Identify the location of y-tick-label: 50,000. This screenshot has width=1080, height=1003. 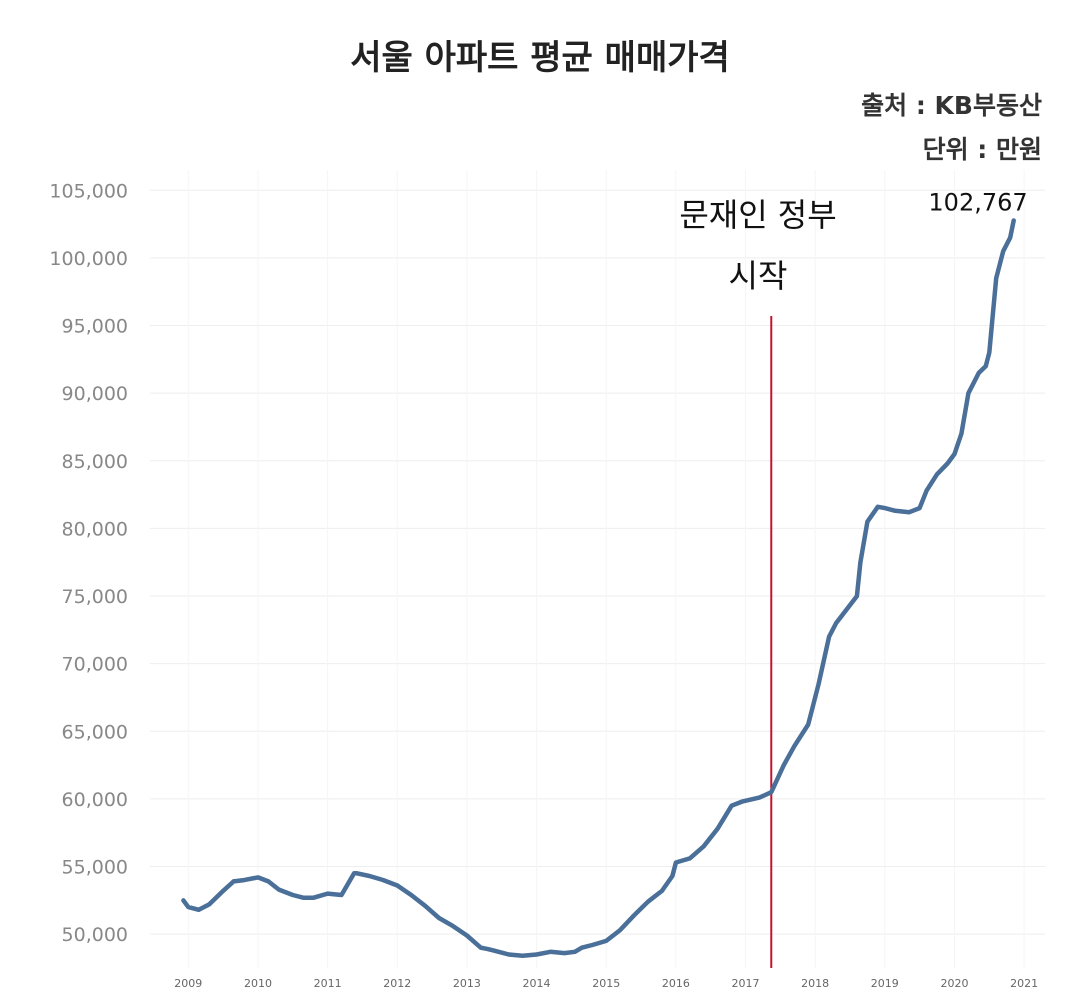
(95, 935).